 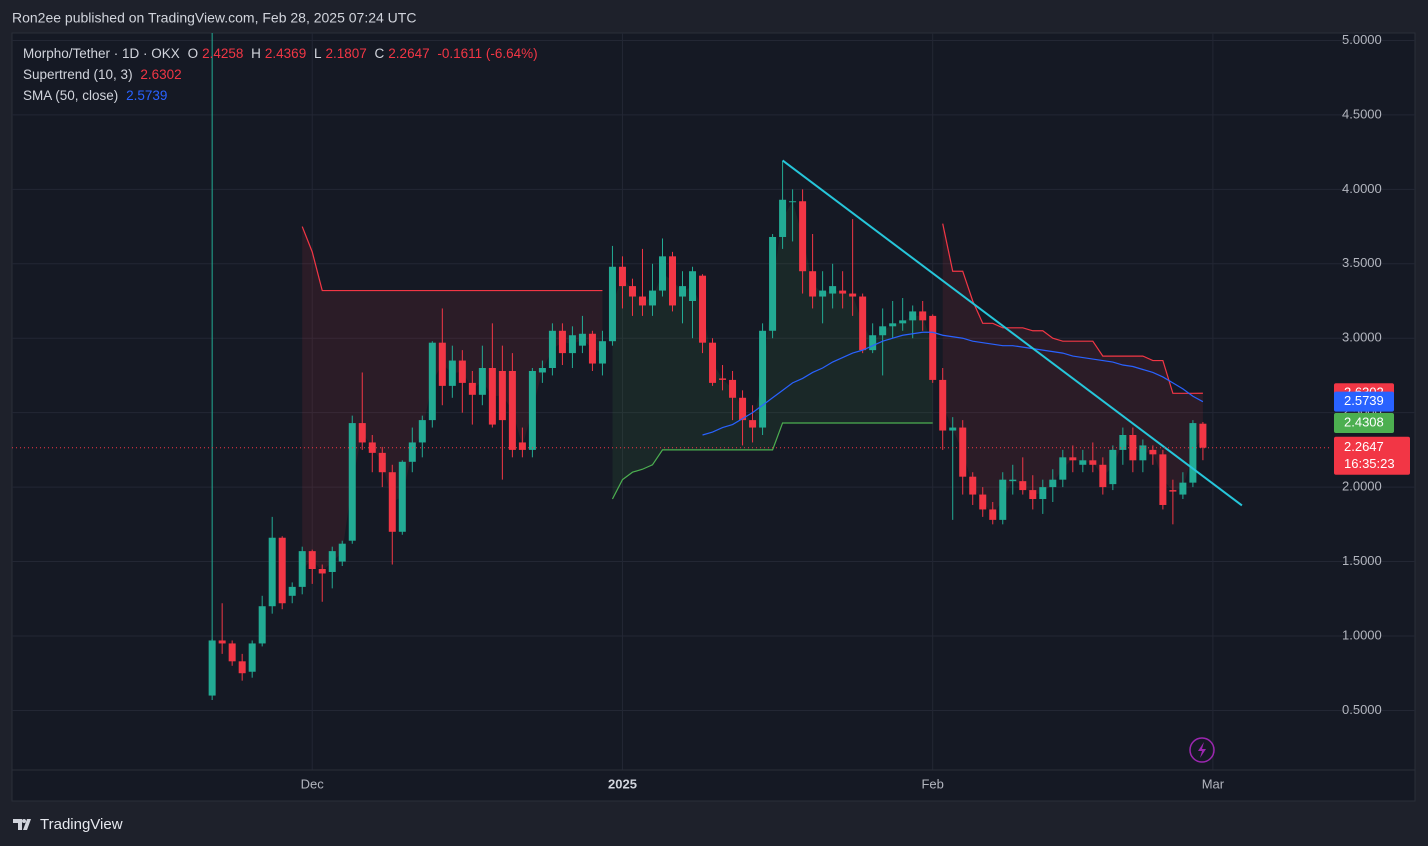 What do you see at coordinates (1362, 188) in the screenshot?
I see `y-tick-label: 4.0000` at bounding box center [1362, 188].